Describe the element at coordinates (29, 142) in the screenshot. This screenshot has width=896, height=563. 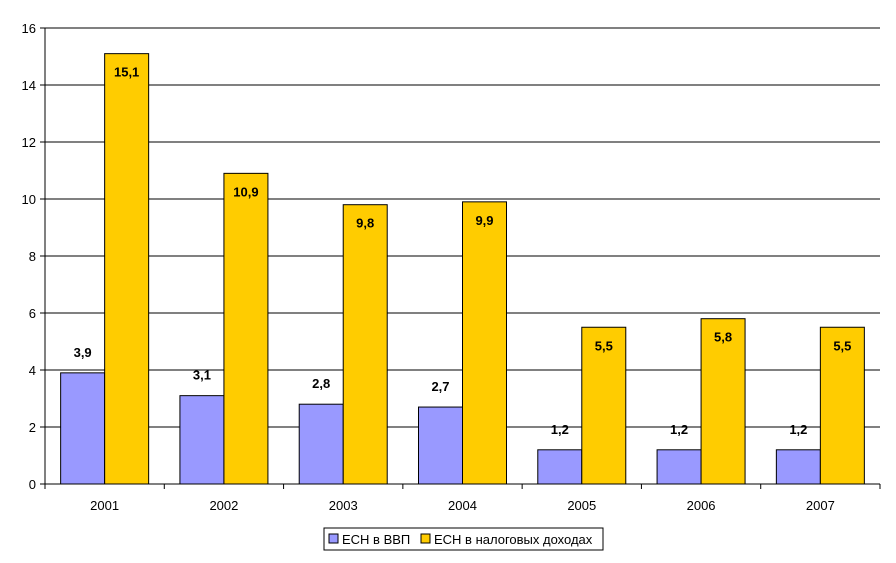
I see `y-tick-label: 12` at that location.